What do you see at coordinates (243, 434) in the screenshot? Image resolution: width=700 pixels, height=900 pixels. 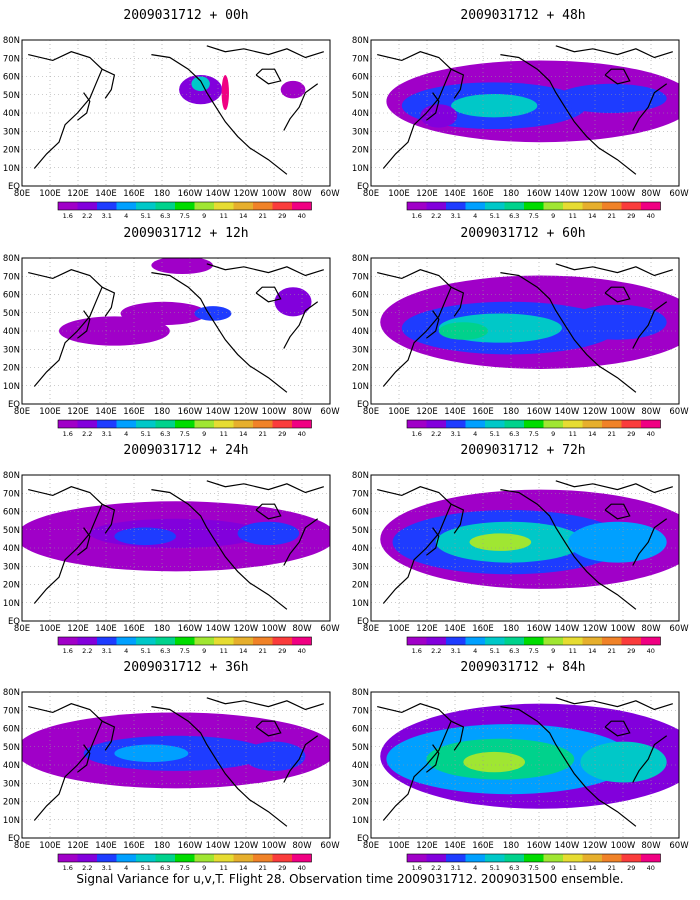 I see `colorbar-label: 14` at bounding box center [243, 434].